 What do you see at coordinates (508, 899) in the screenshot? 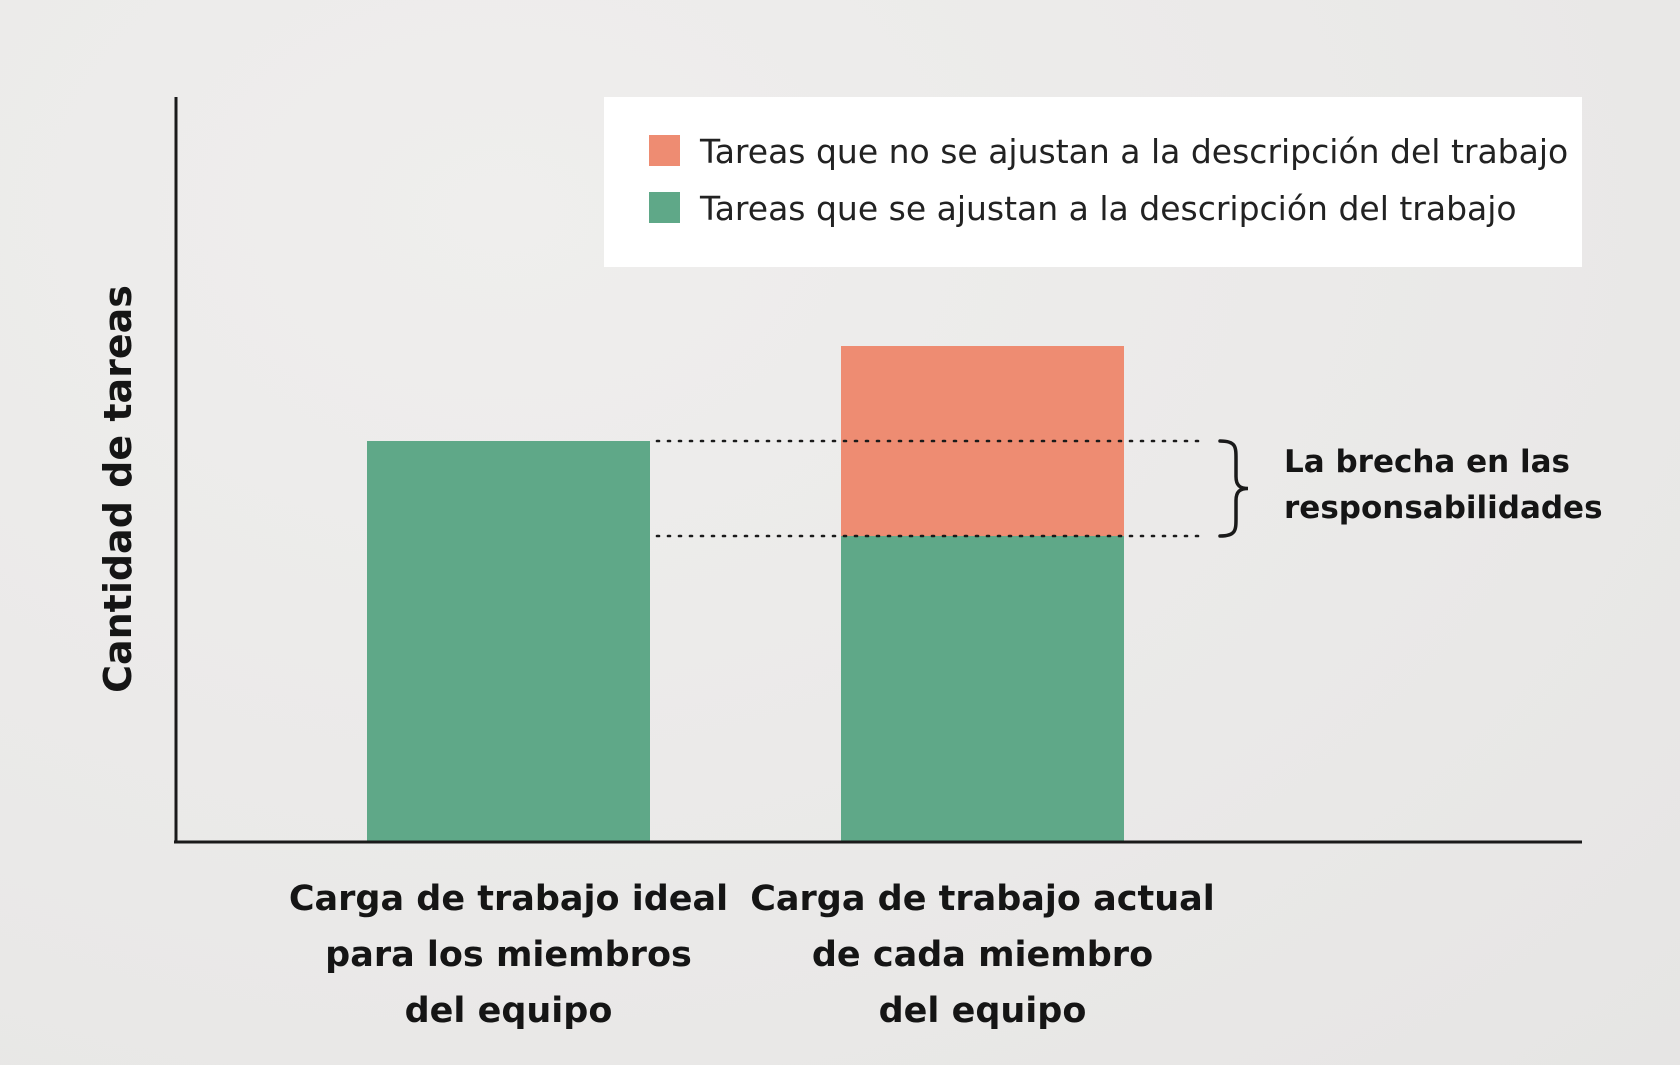
I see `x-tick-label-1-line-1: Carga de trabajo ideal` at bounding box center [508, 899].